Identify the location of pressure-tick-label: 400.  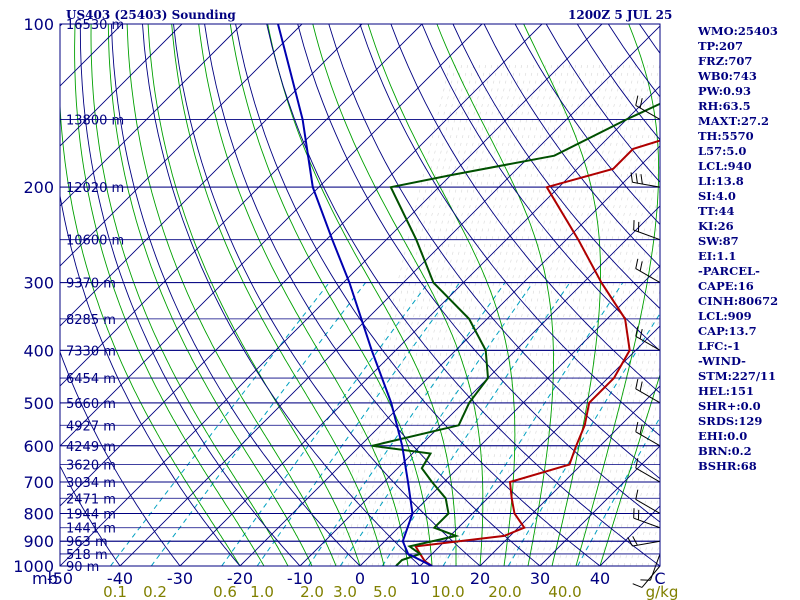
(38, 350).